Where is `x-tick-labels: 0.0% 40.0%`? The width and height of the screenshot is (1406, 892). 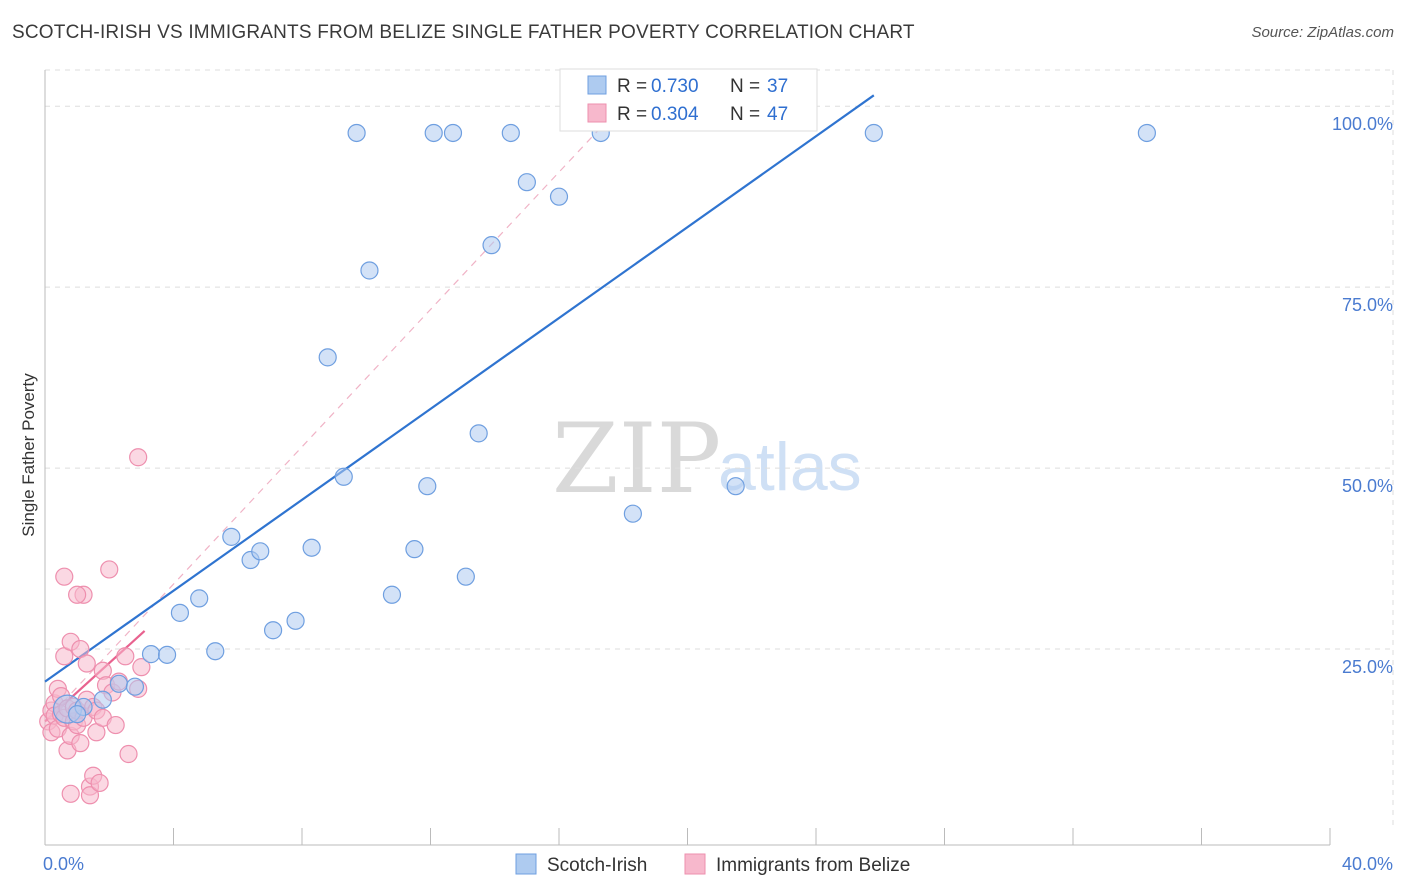
x-tick-labels: 0.0% 40.0% is located at coordinates (718, 864).